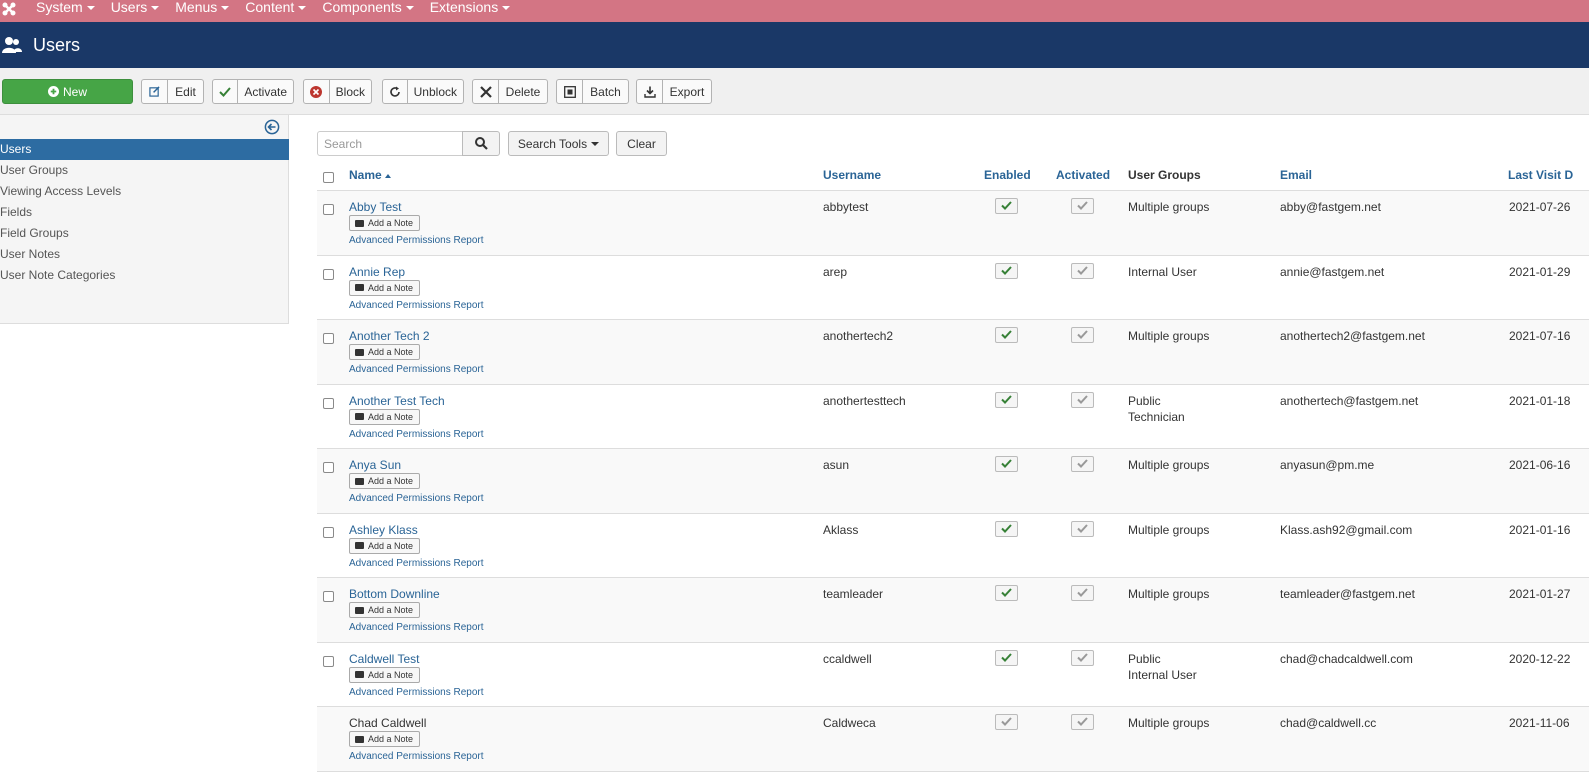 Image resolution: width=1589 pixels, height=784 pixels. What do you see at coordinates (34, 170) in the screenshot?
I see `sidebar-item-user-groups: User Groups` at bounding box center [34, 170].